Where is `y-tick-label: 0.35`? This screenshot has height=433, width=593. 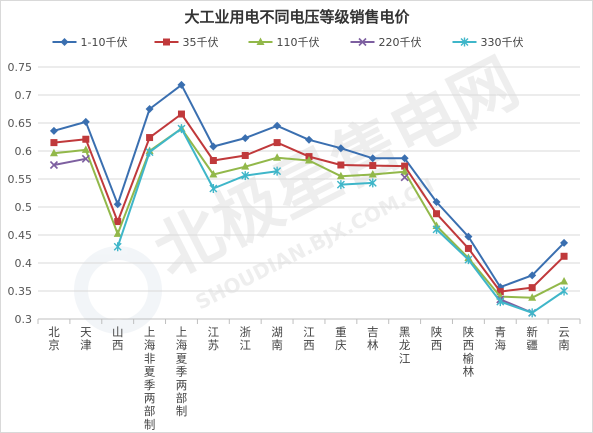
y-tick-label: 0.35 is located at coordinates (20, 291).